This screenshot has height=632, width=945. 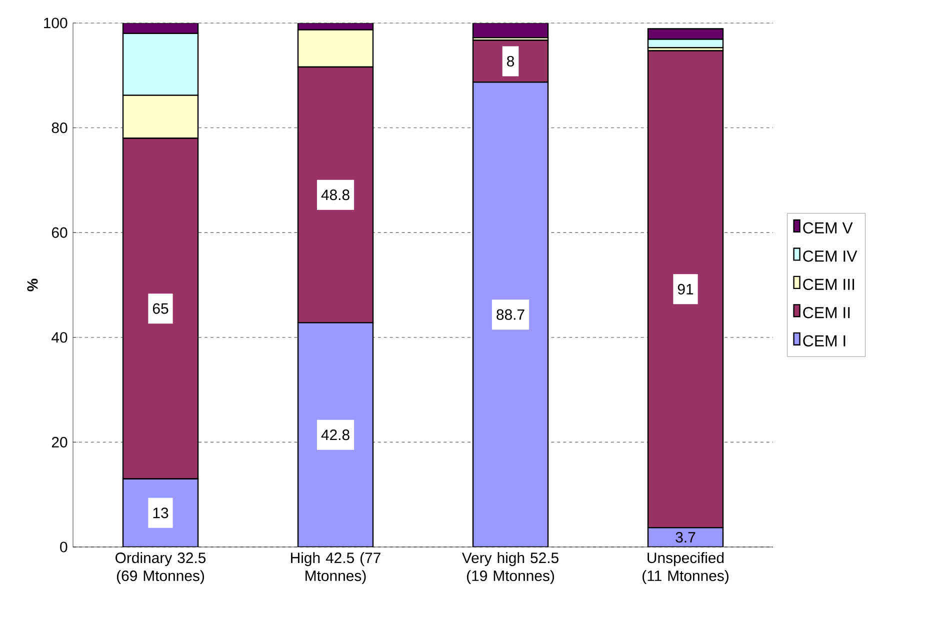 What do you see at coordinates (161, 568) in the screenshot?
I see `x-tick-label: Ordinary 32.5 (69 Mtonnes)` at bounding box center [161, 568].